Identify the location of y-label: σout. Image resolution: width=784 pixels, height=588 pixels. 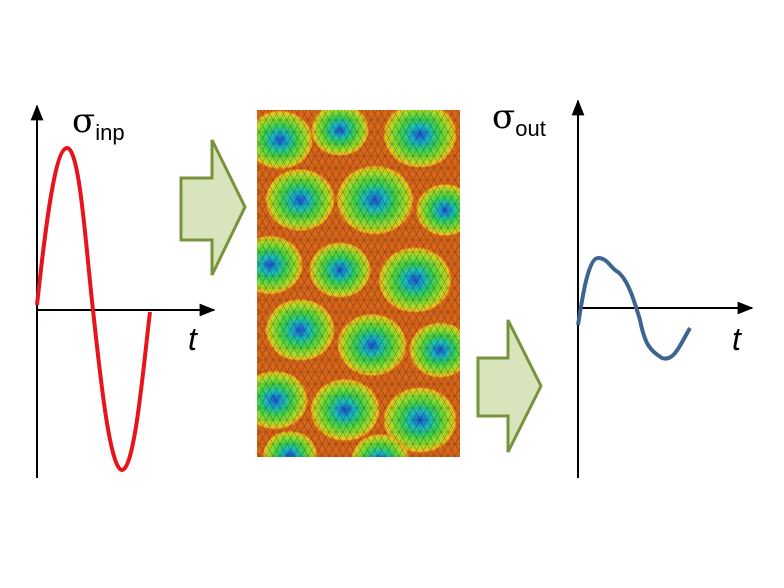
(519, 119).